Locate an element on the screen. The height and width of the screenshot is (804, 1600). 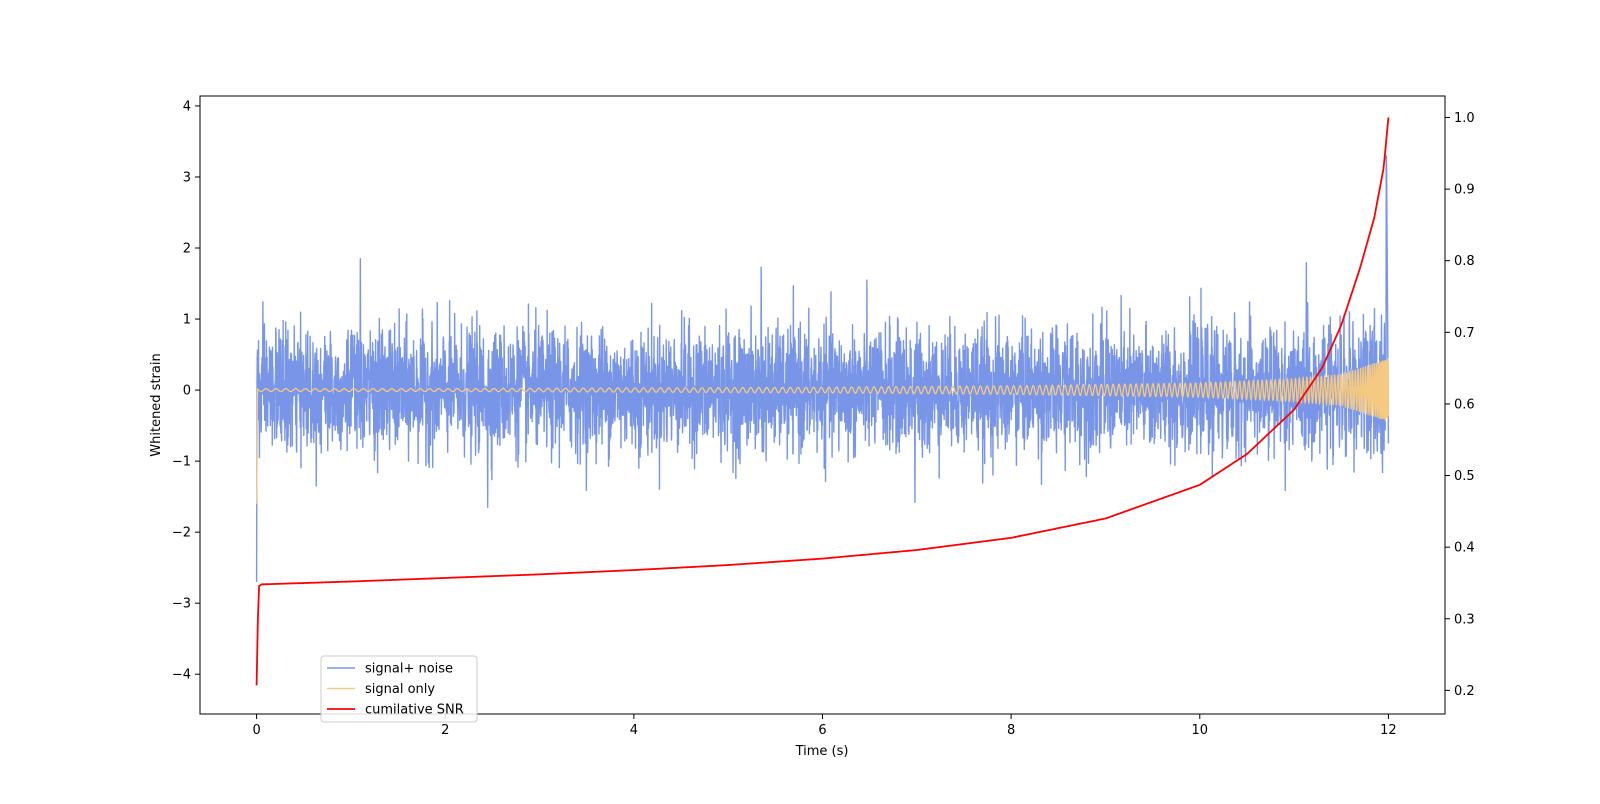
y-axis-left: −4 −3 −2 −1 0 1 2 3 4 is located at coordinates (186, 391).